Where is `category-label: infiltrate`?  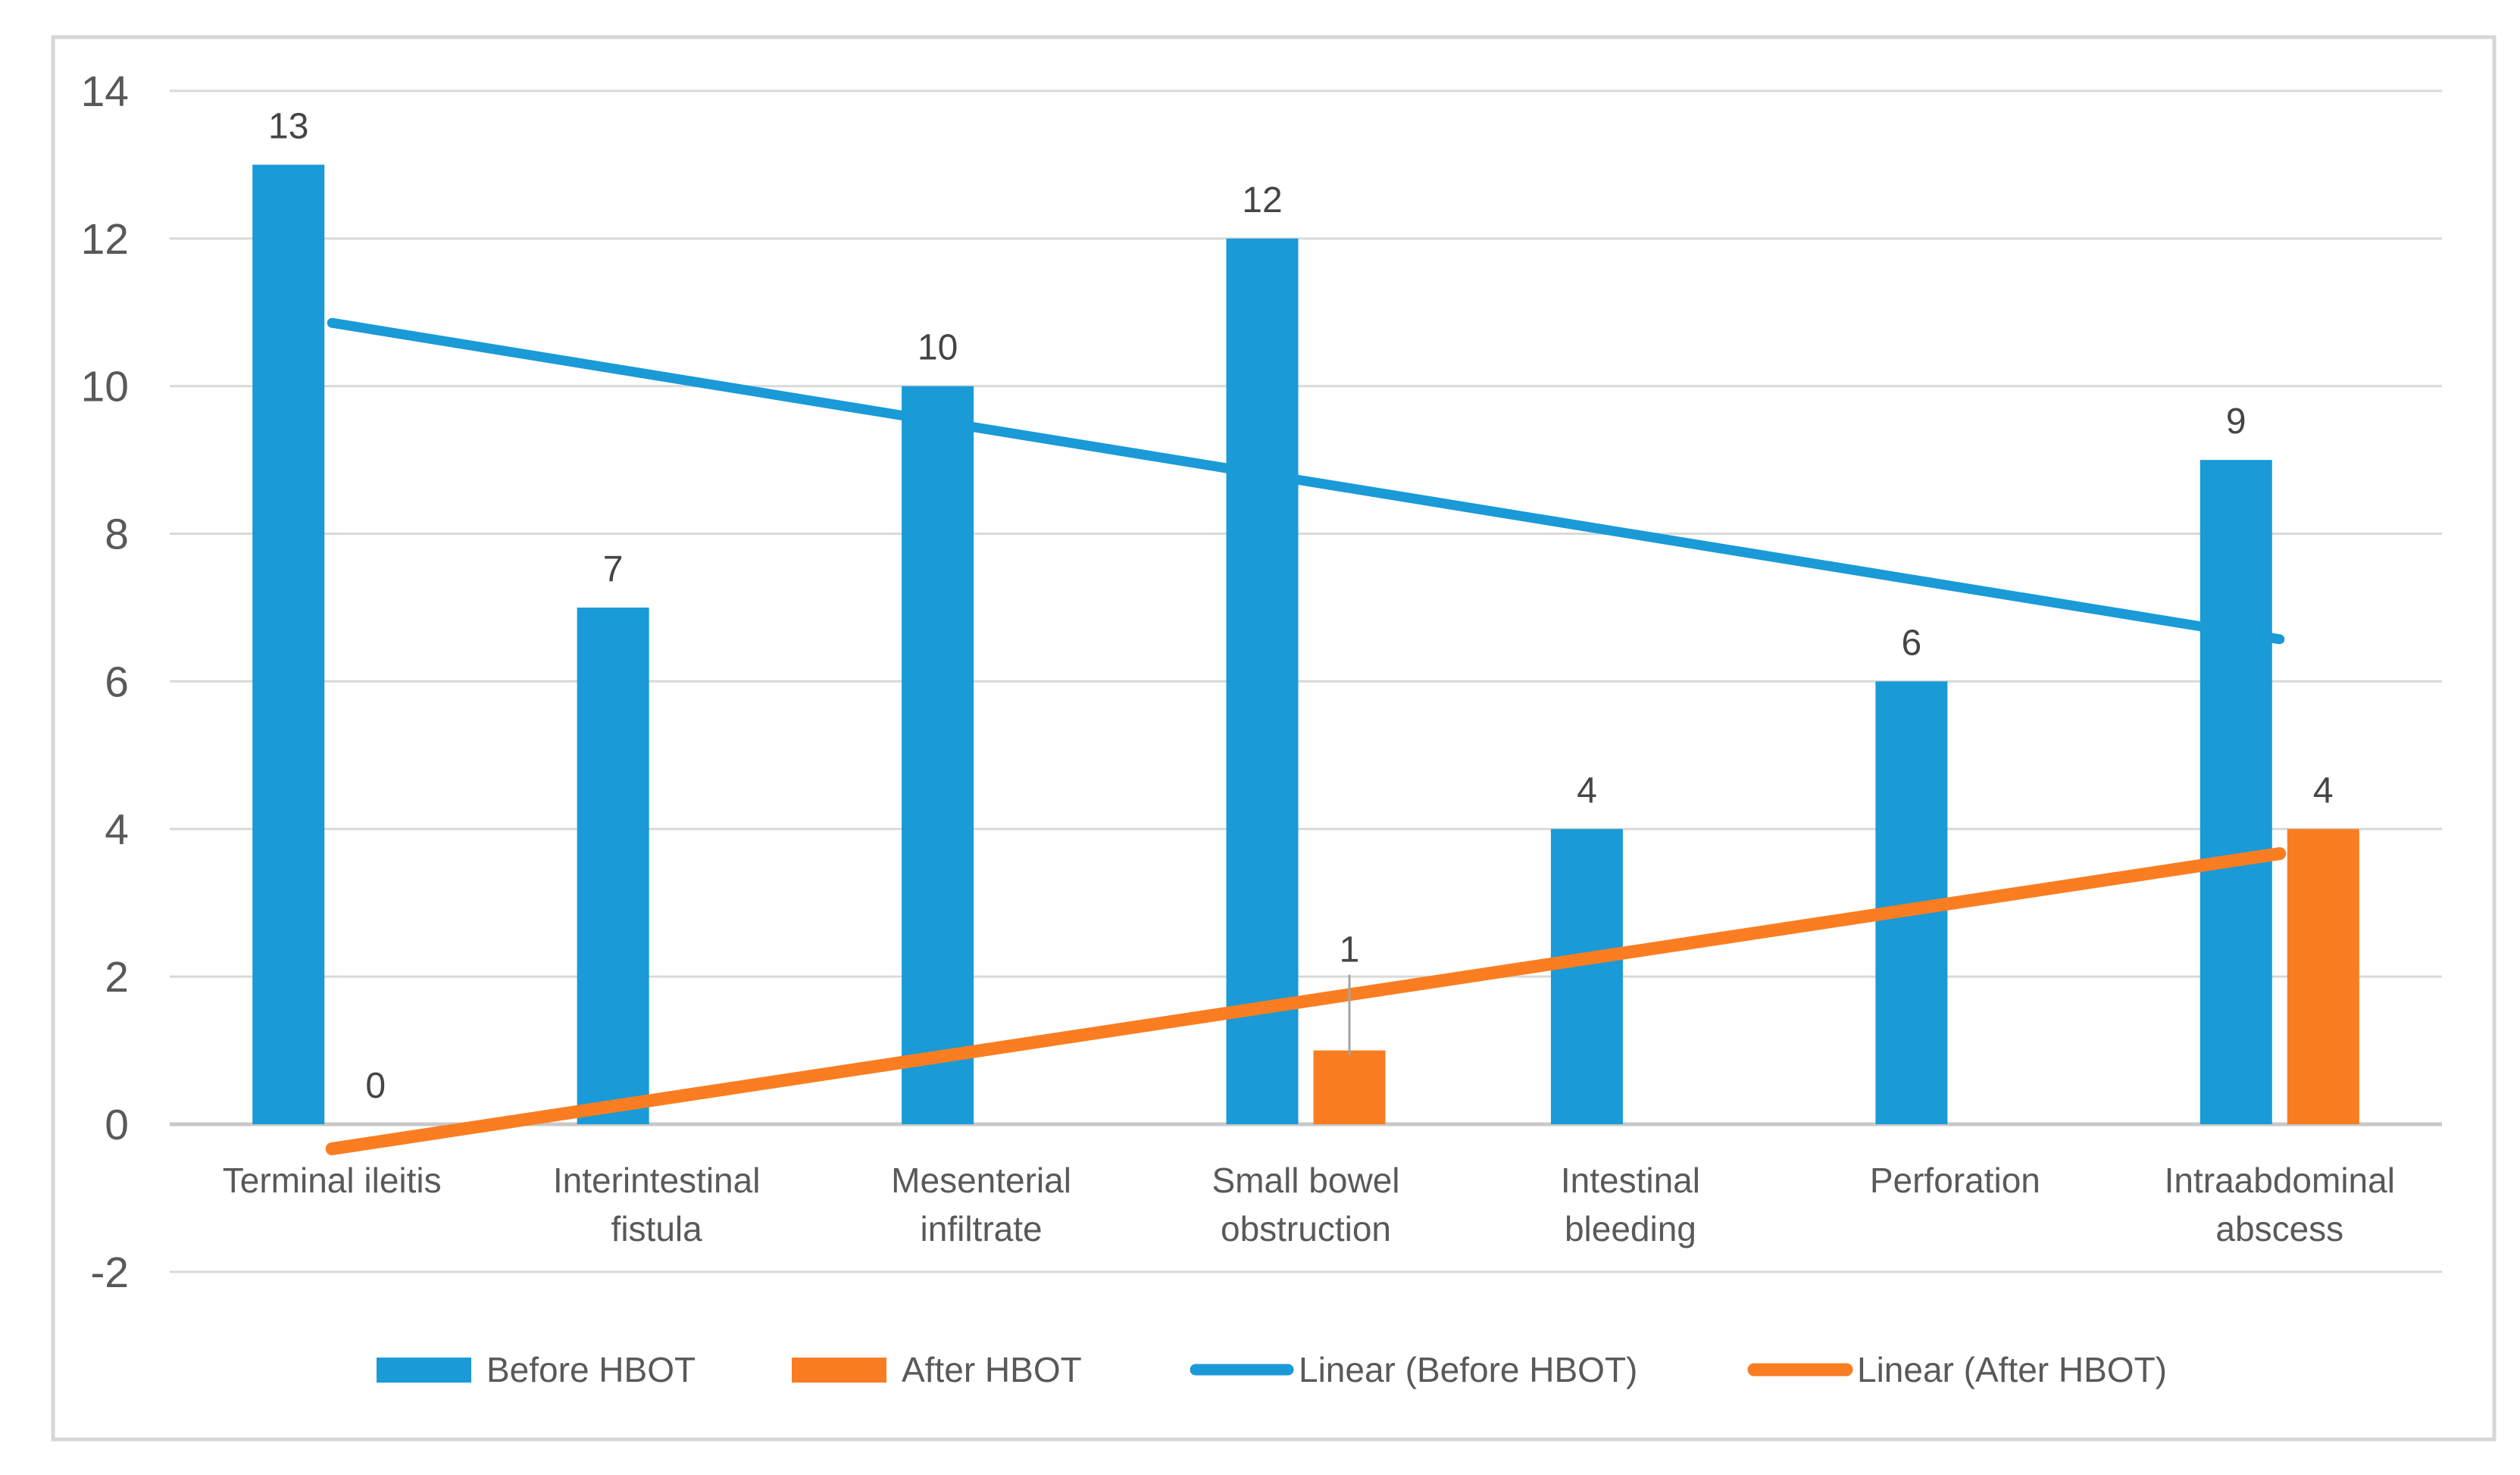
category-label: infiltrate is located at coordinates (982, 1228).